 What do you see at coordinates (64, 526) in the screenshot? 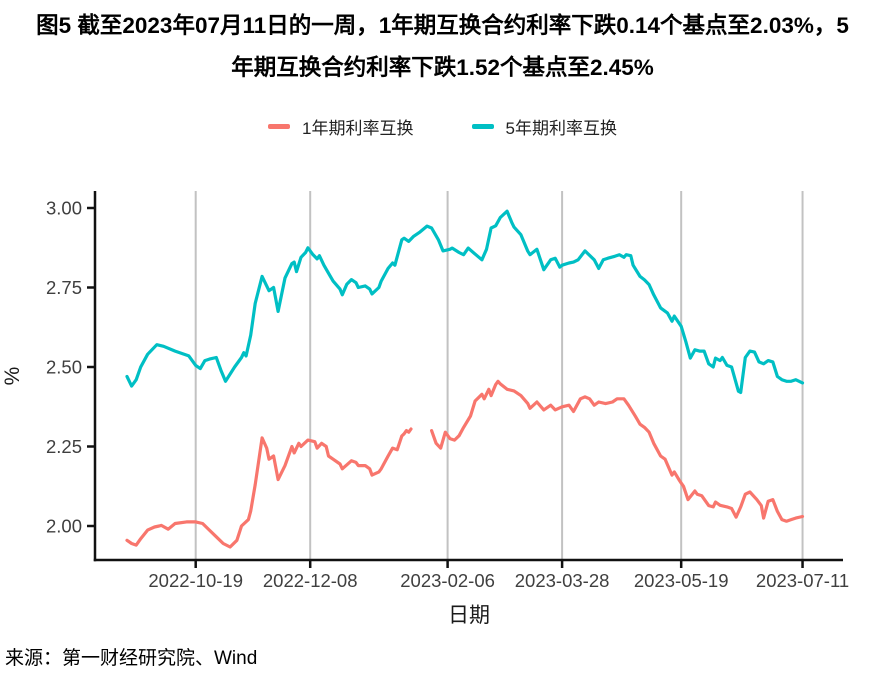
I see `y-tick-label: 2.00` at bounding box center [64, 526].